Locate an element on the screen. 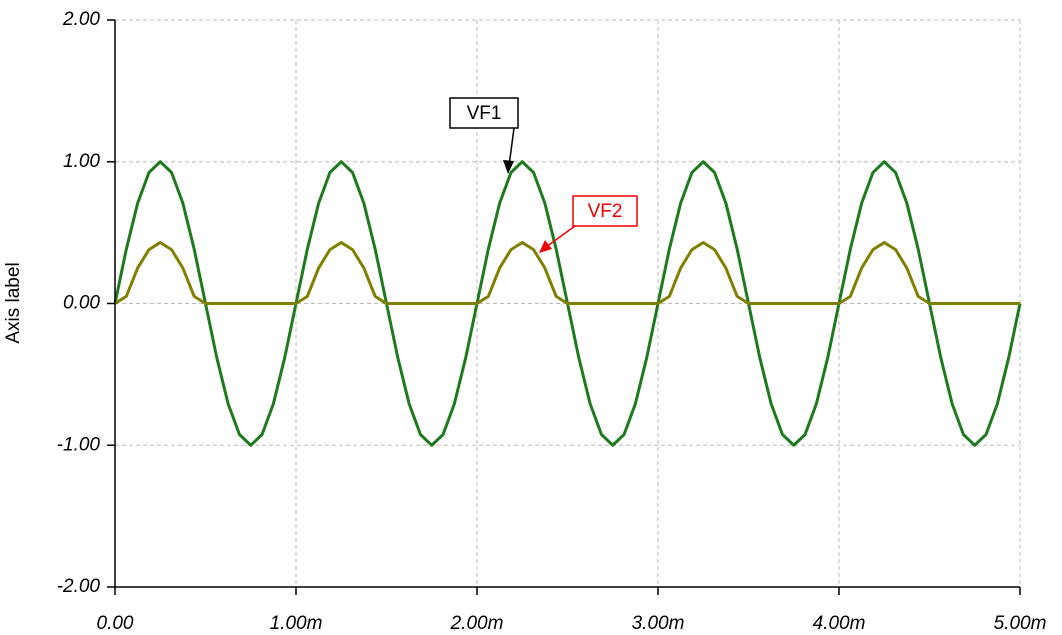 This screenshot has height=635, width=1062. series-line is located at coordinates (567, 273).